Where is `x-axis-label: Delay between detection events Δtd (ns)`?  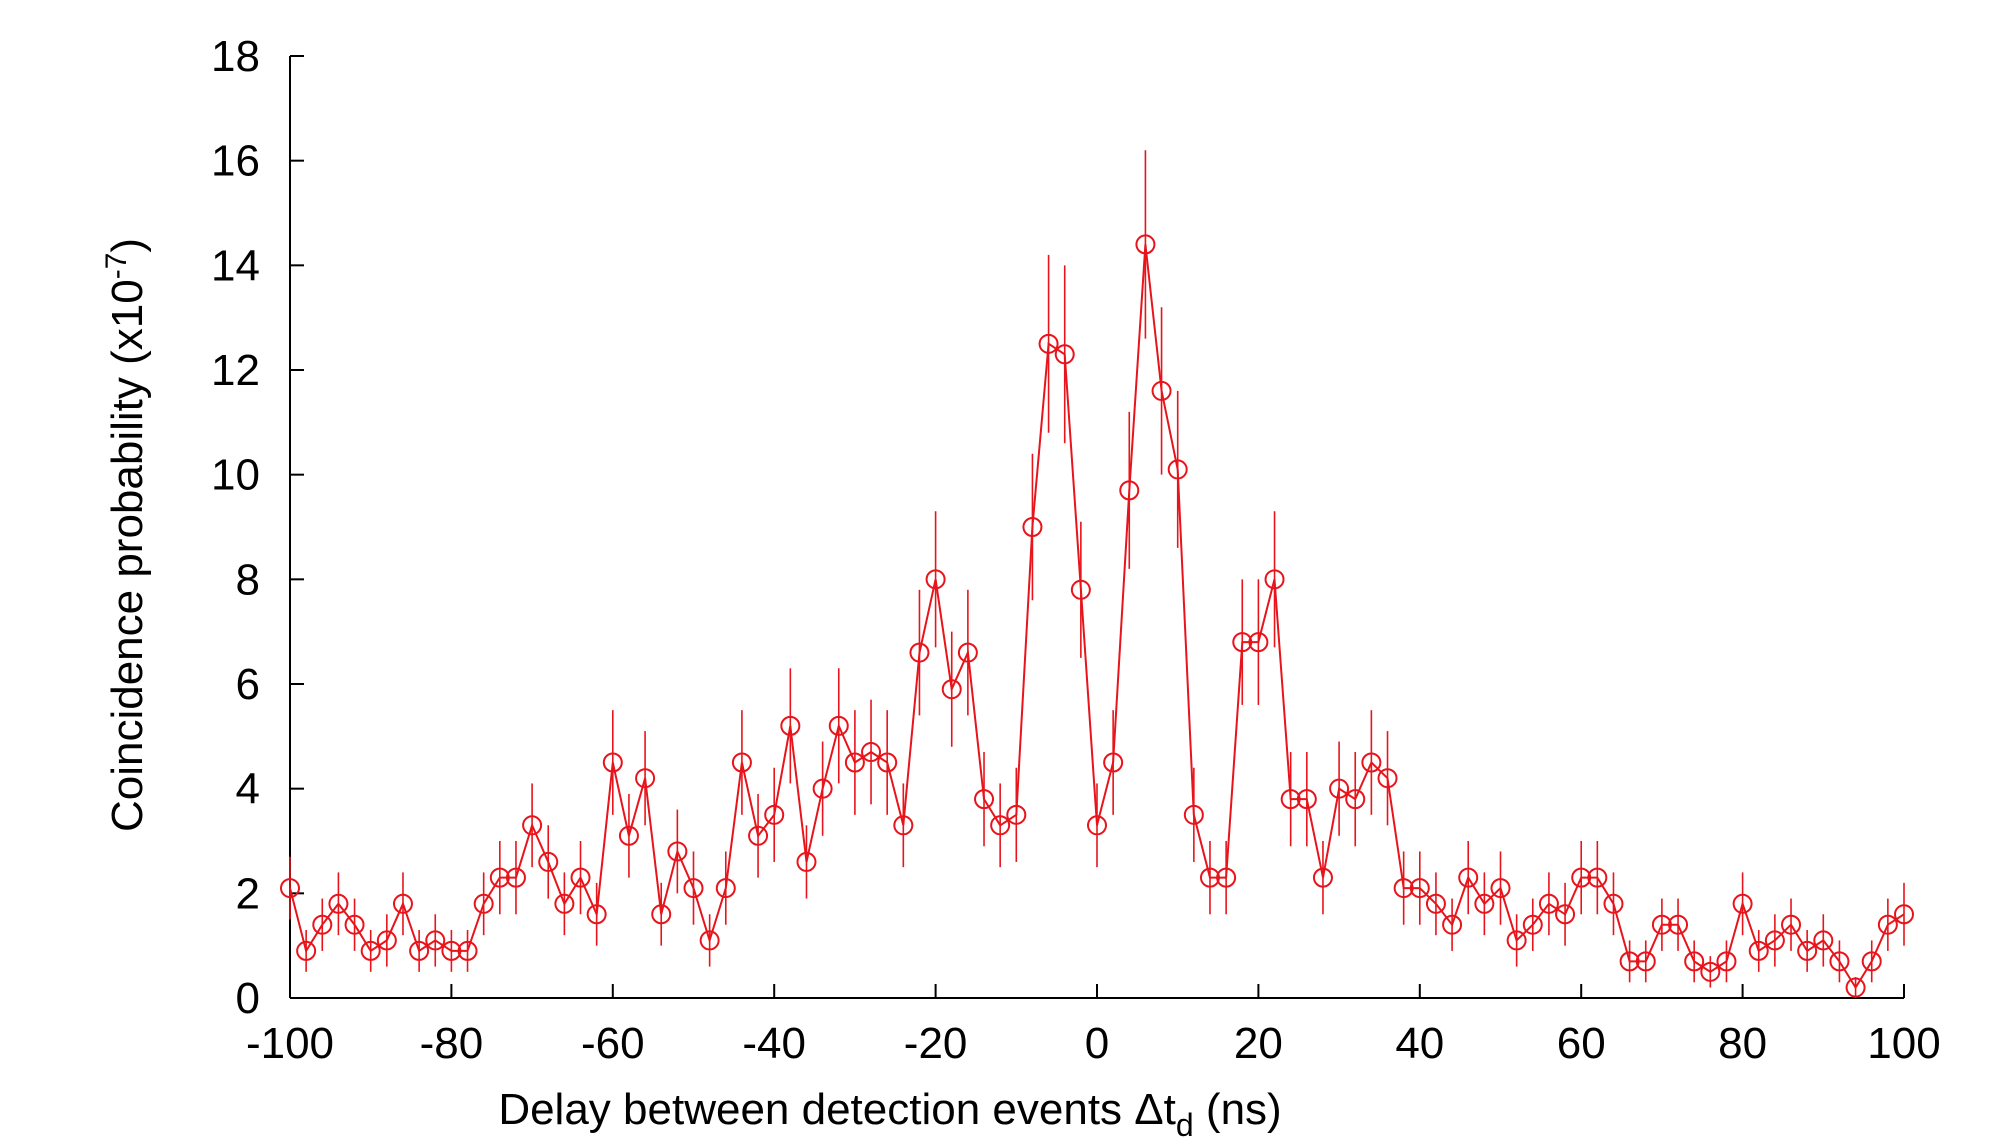 x-axis-label: Delay between detection events Δtd (ns) is located at coordinates (889, 1112).